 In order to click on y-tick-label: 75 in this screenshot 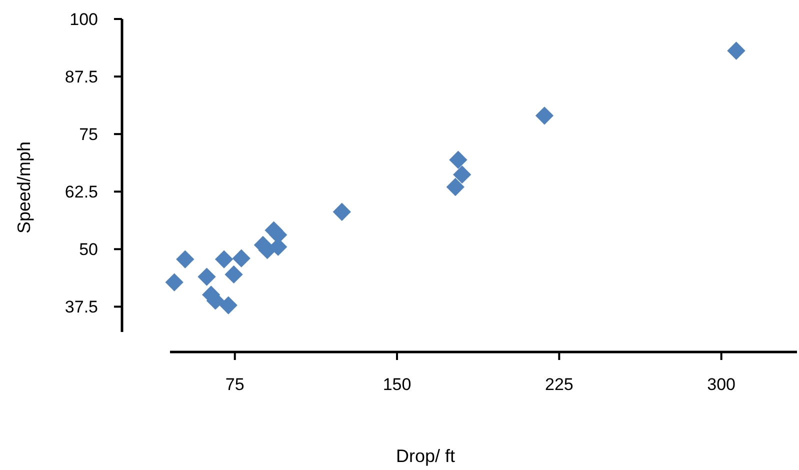, I will do `click(88, 134)`.